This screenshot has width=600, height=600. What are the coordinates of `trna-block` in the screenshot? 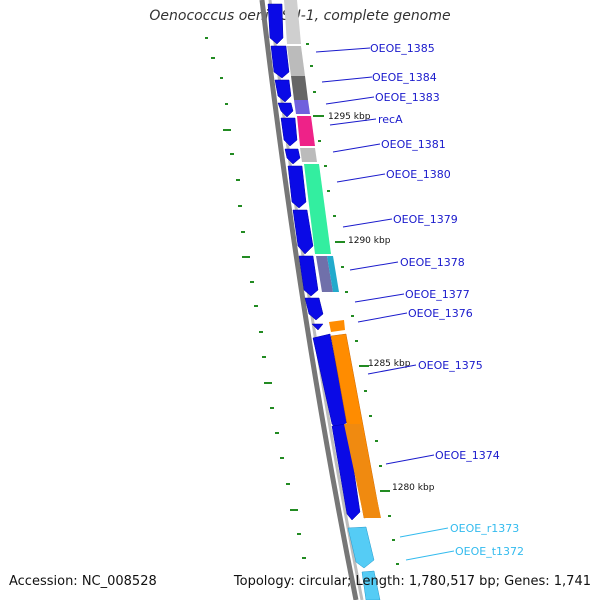 It's located at (371, 585).